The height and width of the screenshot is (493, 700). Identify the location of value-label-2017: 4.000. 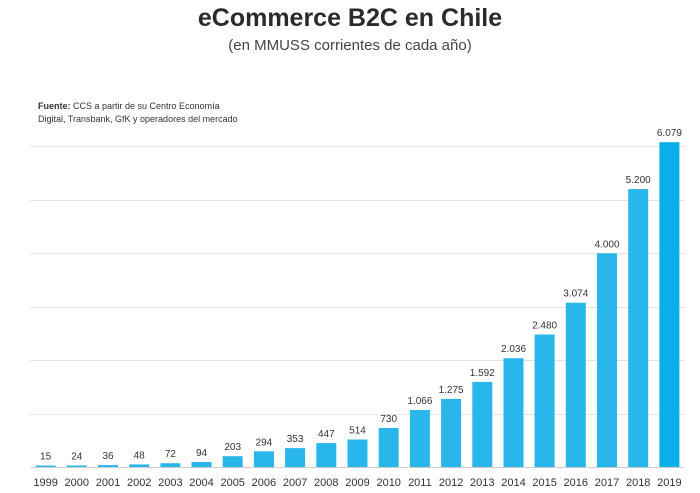
(606, 244).